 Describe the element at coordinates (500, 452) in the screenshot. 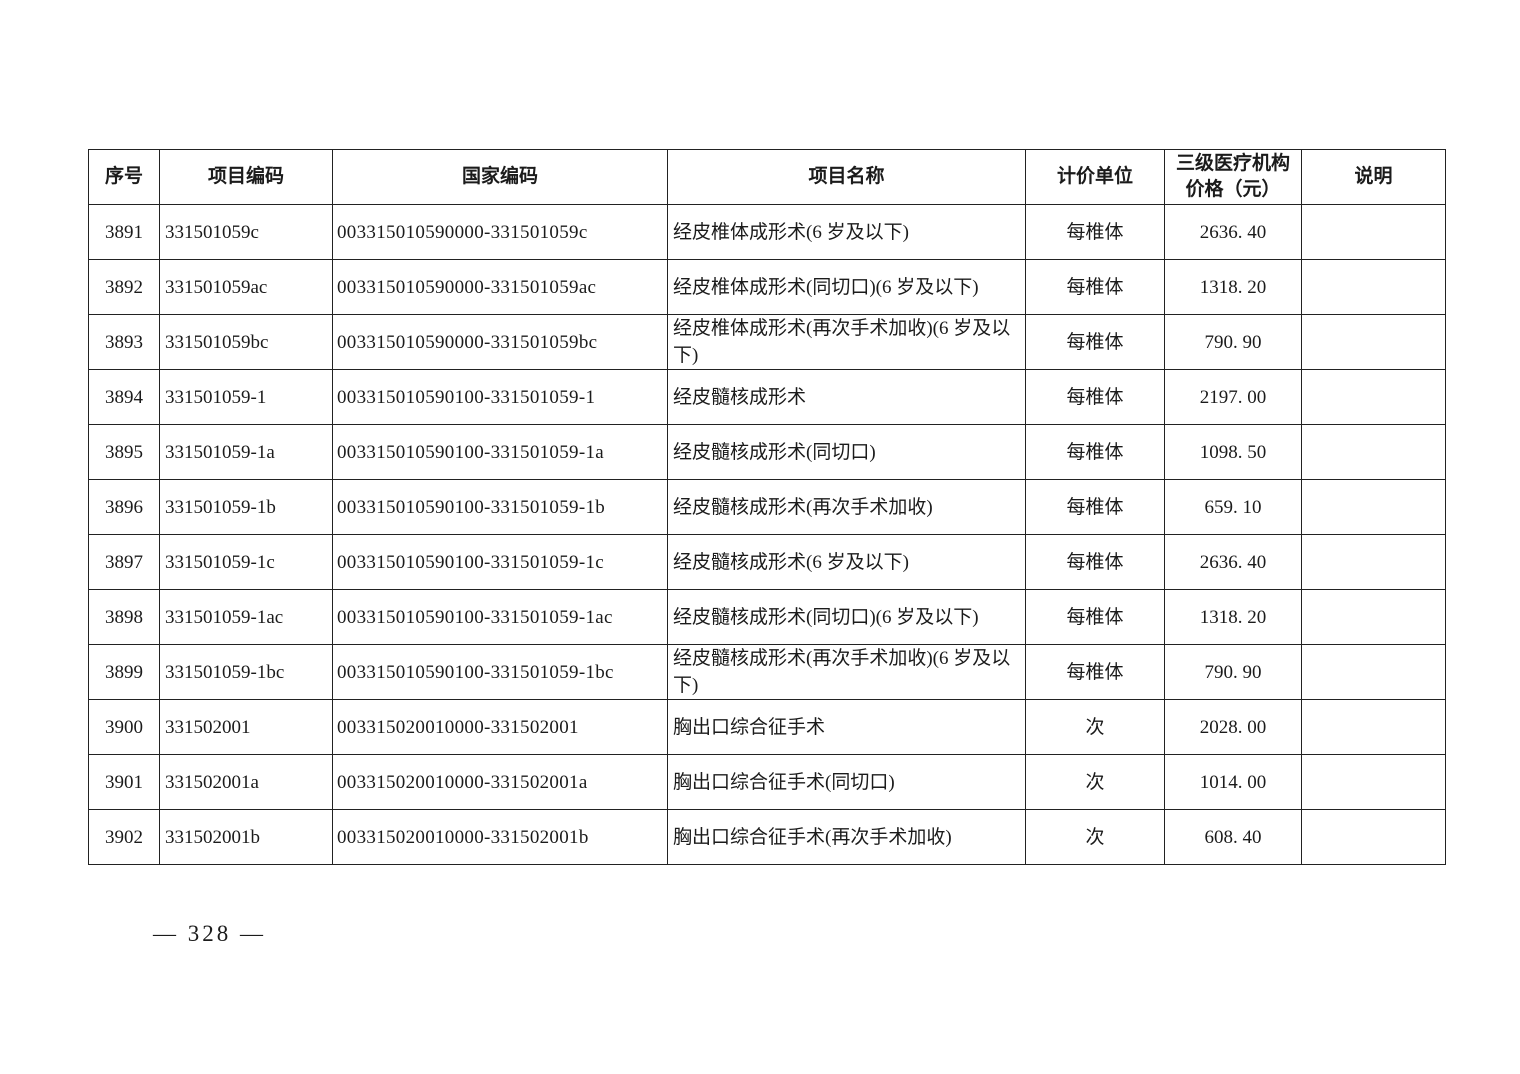

I see `cell-national-code: 003315010590100-331501059-1a` at that location.